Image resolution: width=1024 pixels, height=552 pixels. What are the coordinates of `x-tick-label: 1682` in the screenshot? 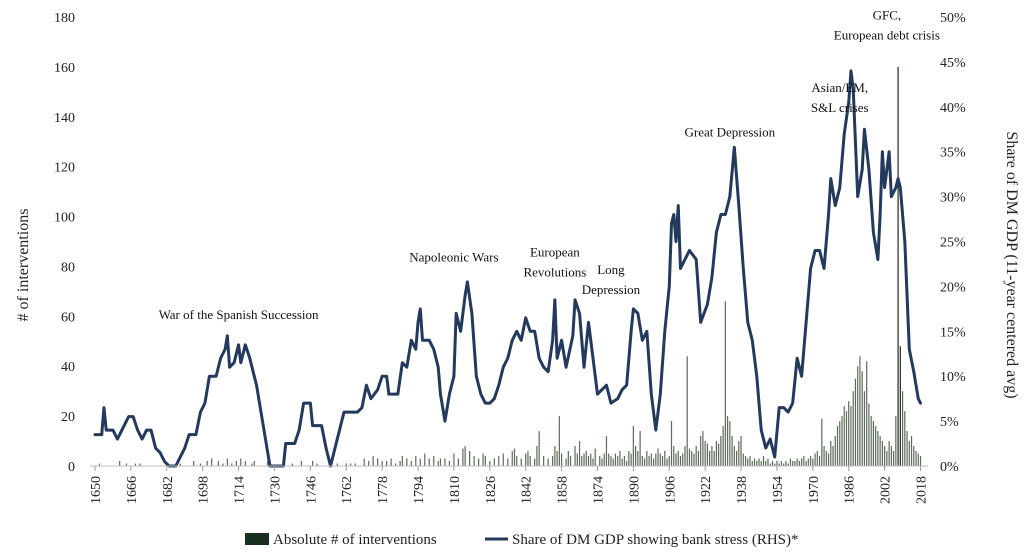 It's located at (168, 490).